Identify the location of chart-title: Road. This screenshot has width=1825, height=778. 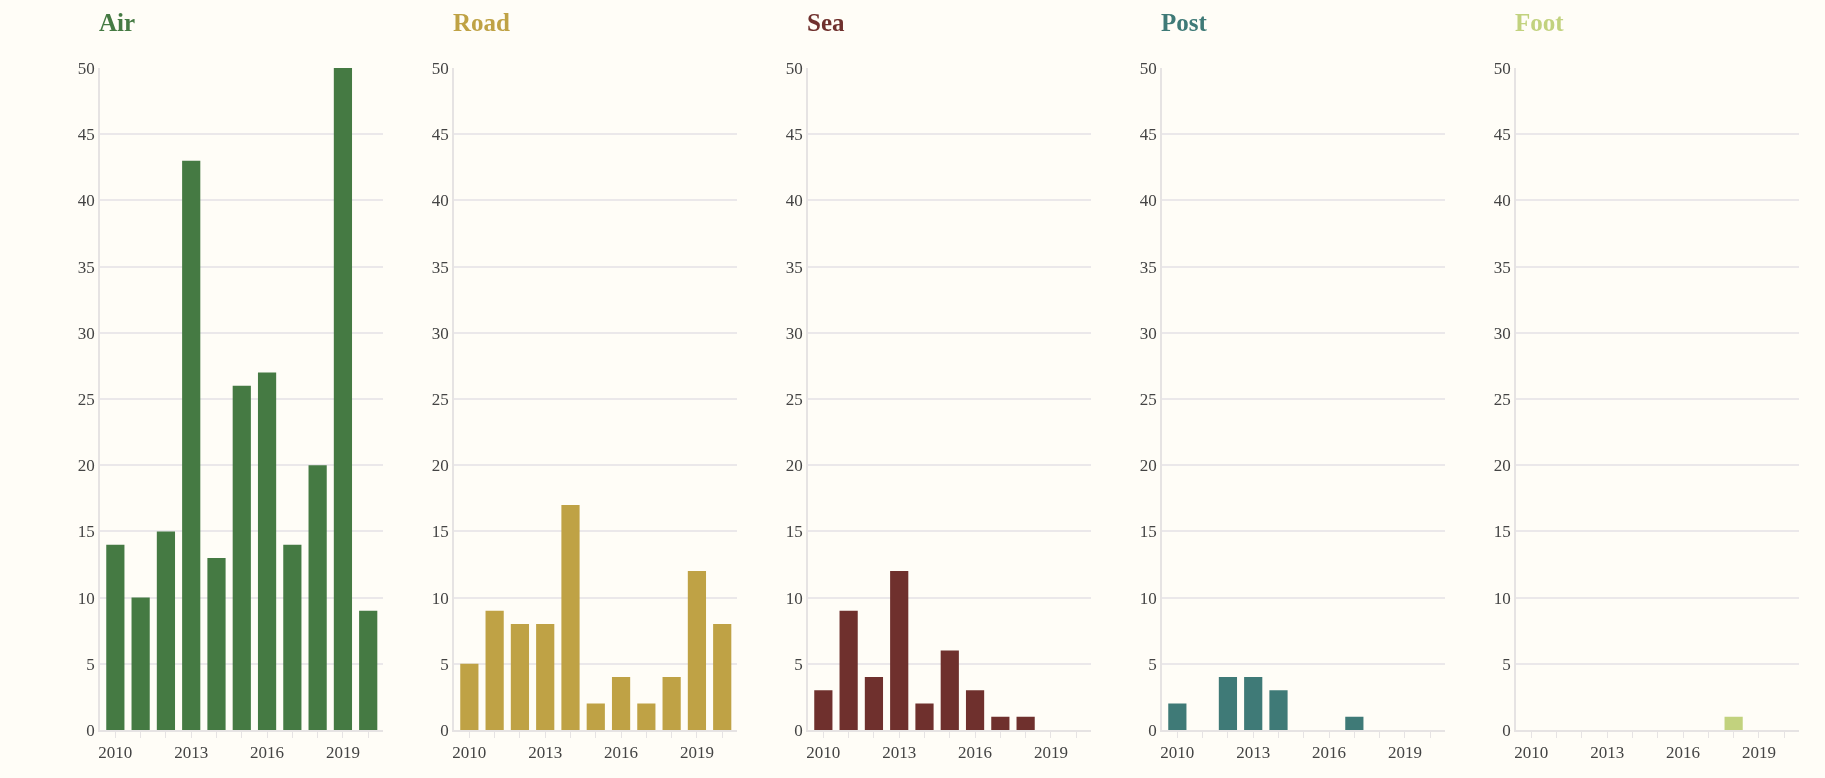
(482, 22).